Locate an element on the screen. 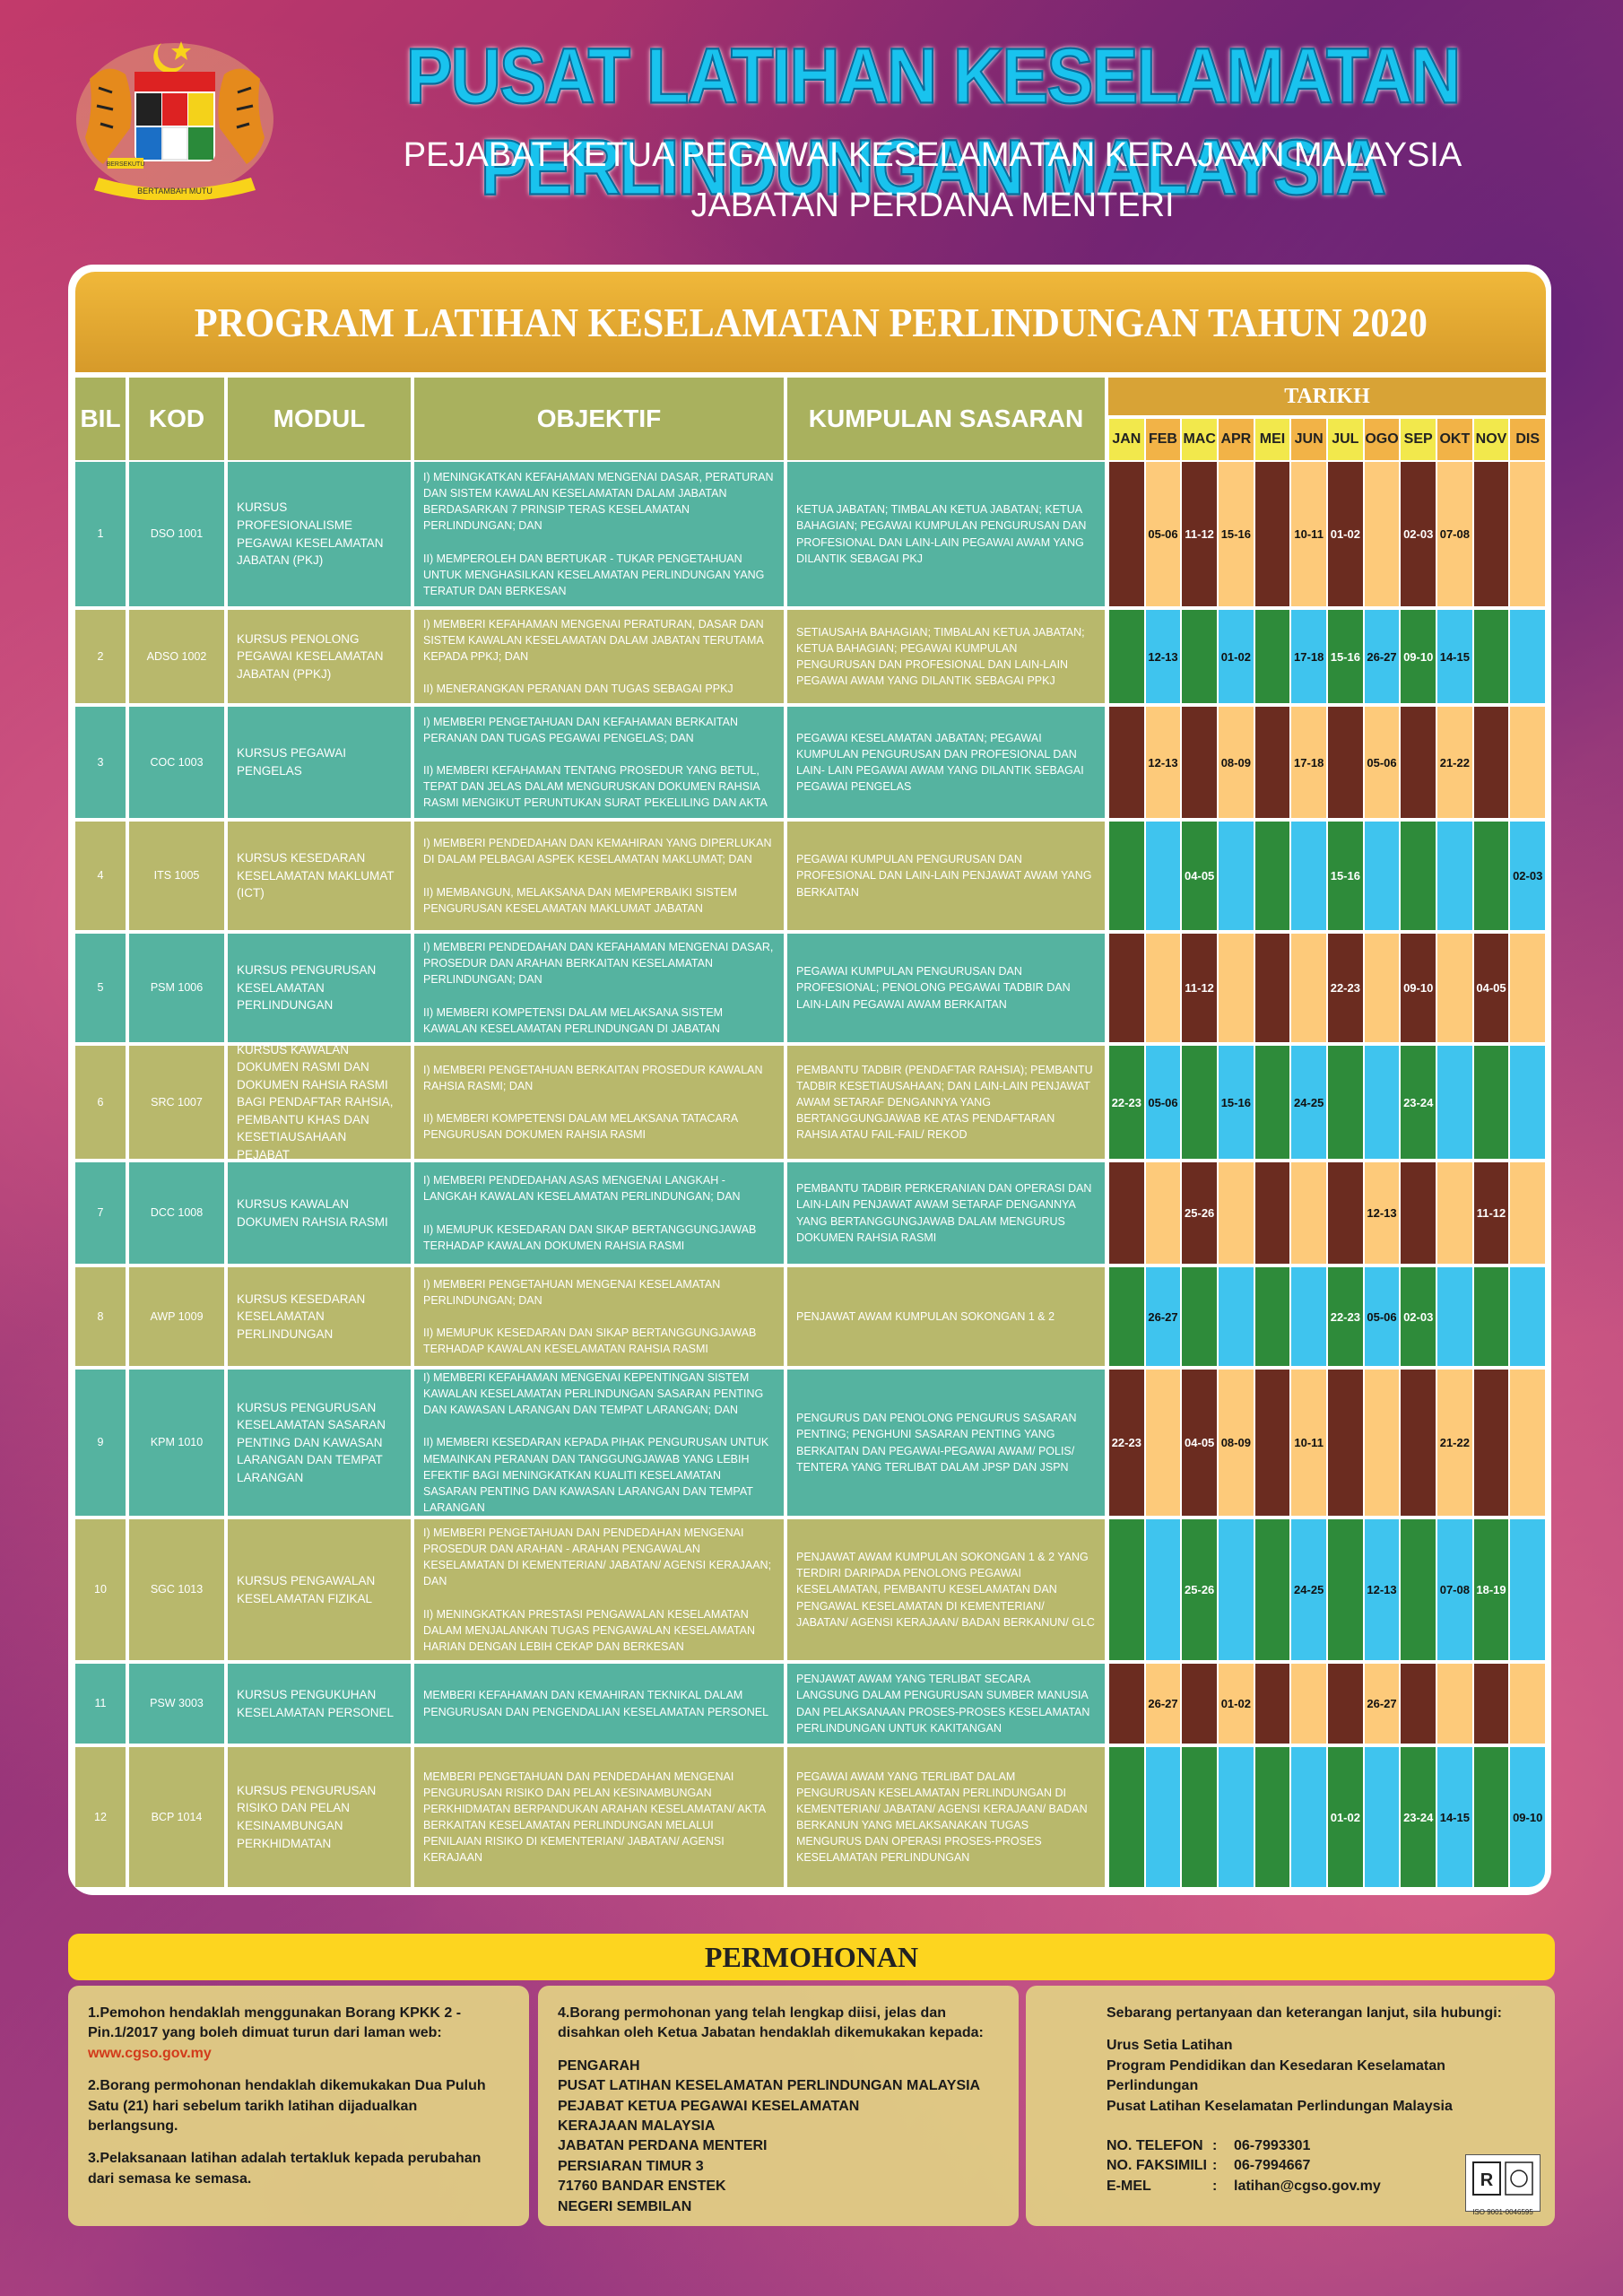 This screenshot has width=1623, height=2296. table-cell: 2 is located at coordinates (100, 656).